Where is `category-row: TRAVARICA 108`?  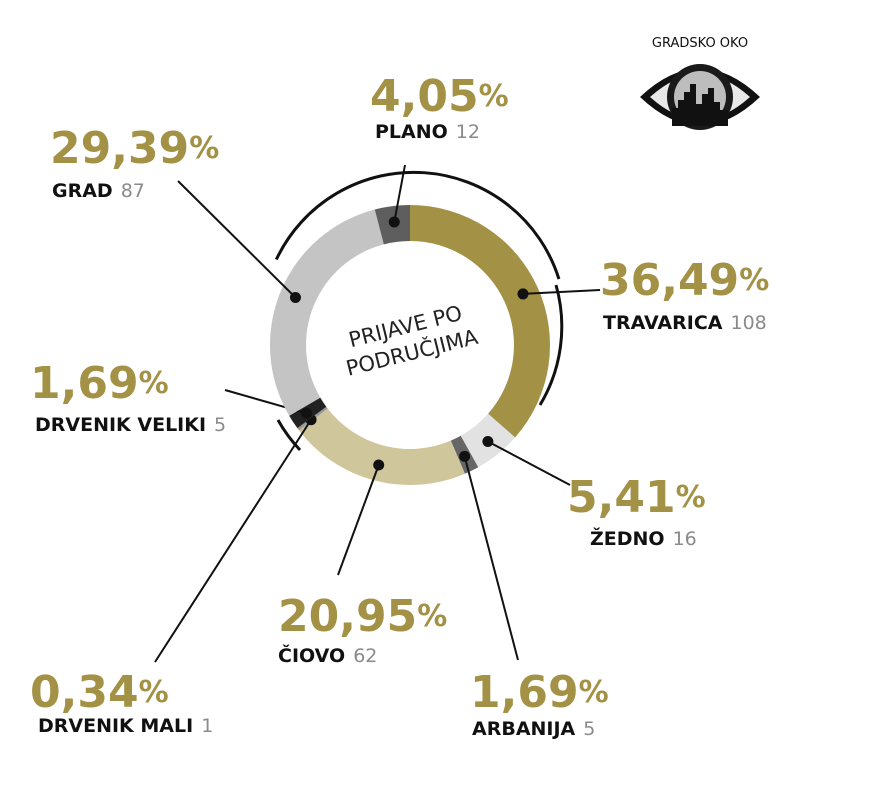 category-row: TRAVARICA 108 is located at coordinates (685, 323).